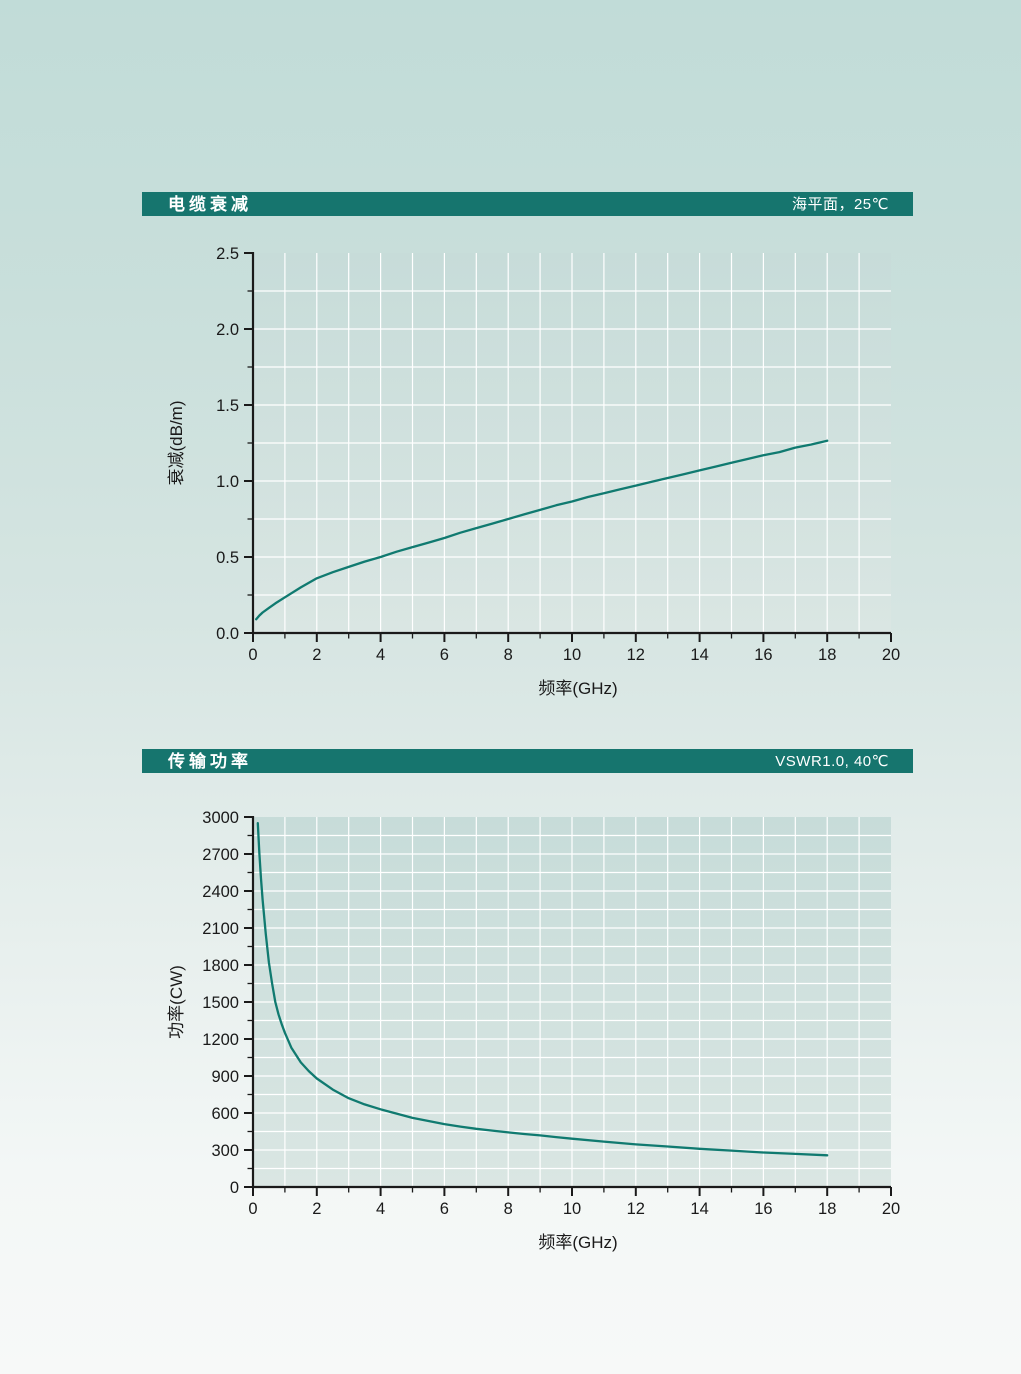 This screenshot has width=1021, height=1374. Describe the element at coordinates (527, 761) in the screenshot. I see `section-header-power: 传输功率 VSWR1.0, 40℃` at that location.